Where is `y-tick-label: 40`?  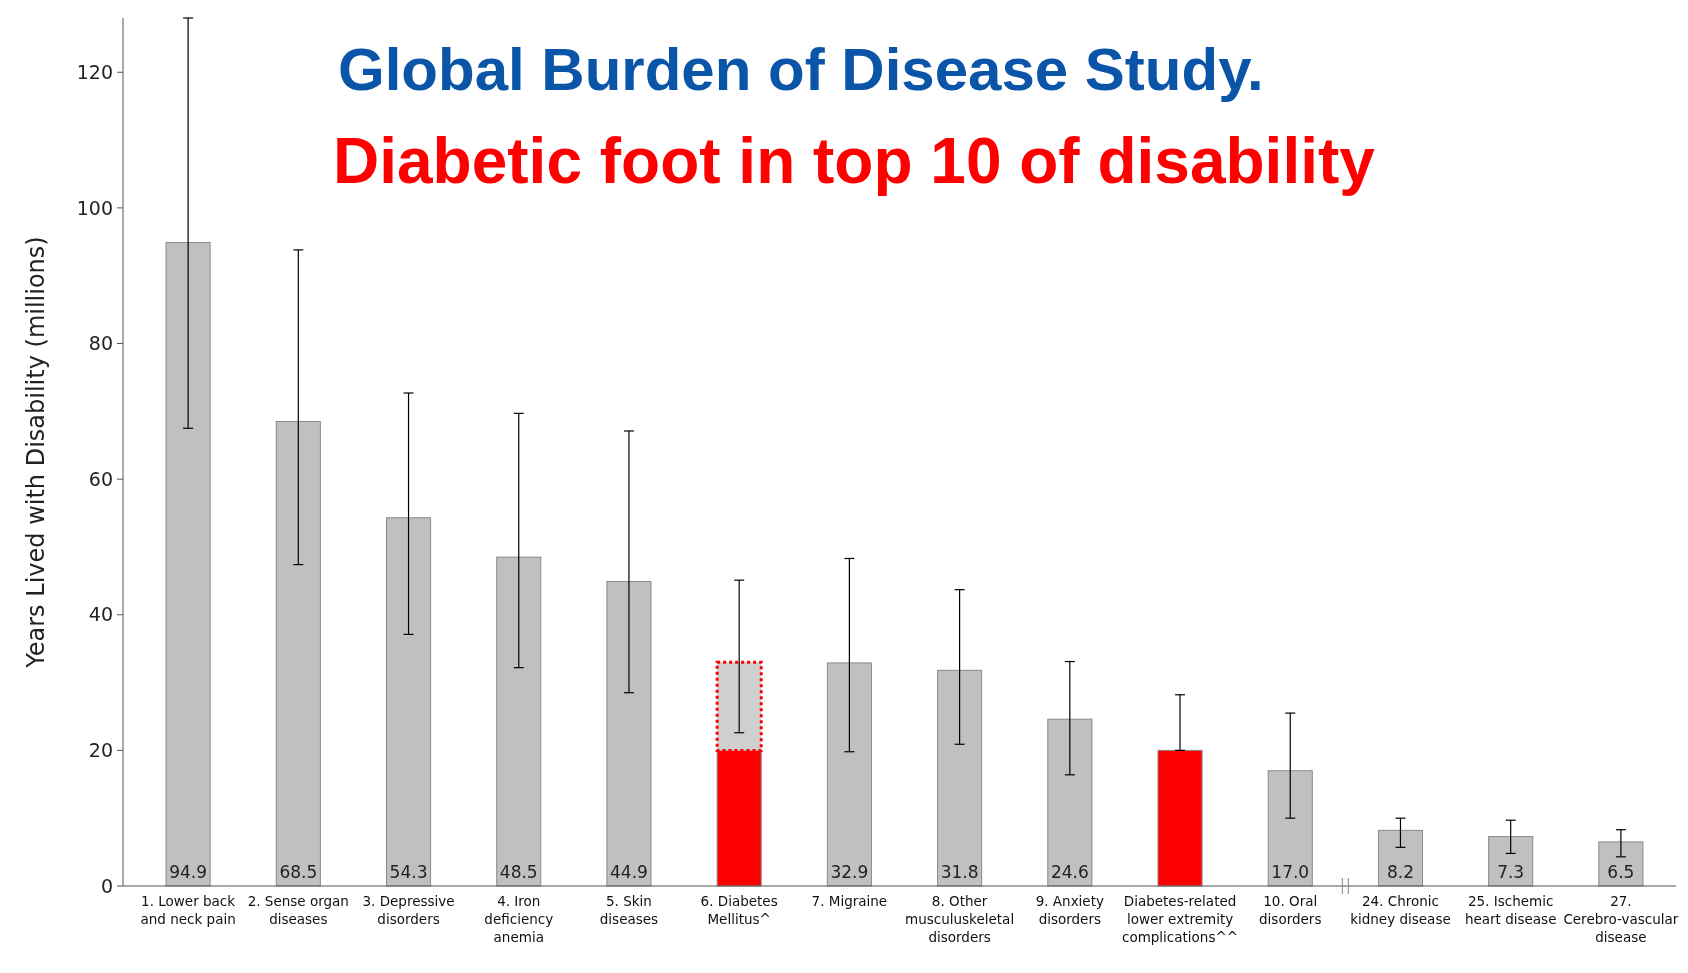 y-tick-label: 40 is located at coordinates (100, 614).